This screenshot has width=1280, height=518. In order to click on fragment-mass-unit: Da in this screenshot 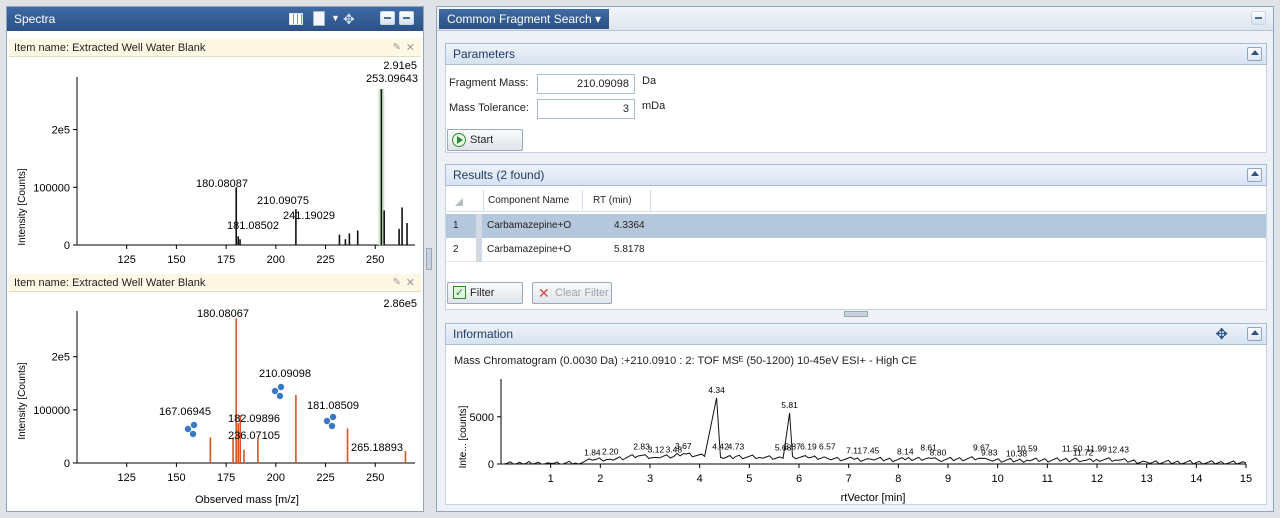, I will do `click(649, 81)`.